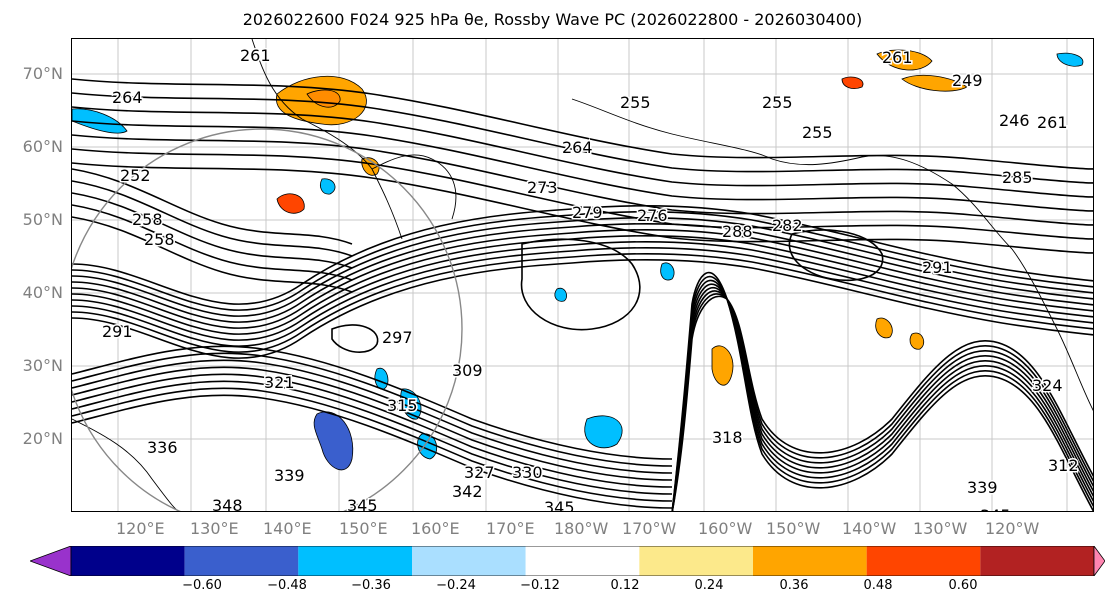  Describe the element at coordinates (625, 585) in the screenshot. I see `colorbar-tick: 0.12` at that location.